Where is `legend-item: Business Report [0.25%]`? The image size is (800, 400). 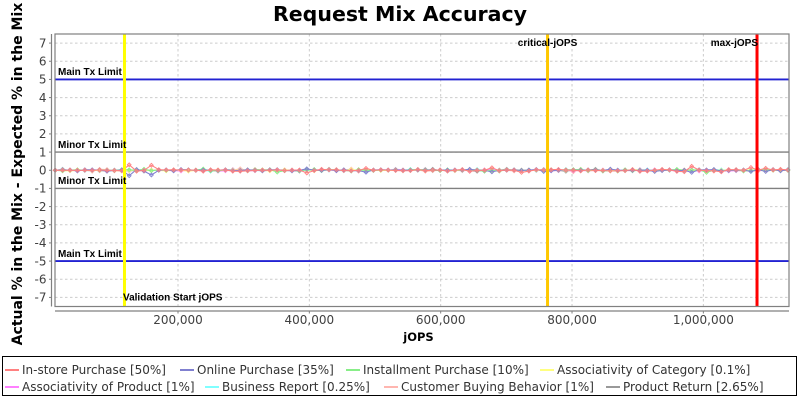 legend-item: Business Report [0.25%] is located at coordinates (287, 387).